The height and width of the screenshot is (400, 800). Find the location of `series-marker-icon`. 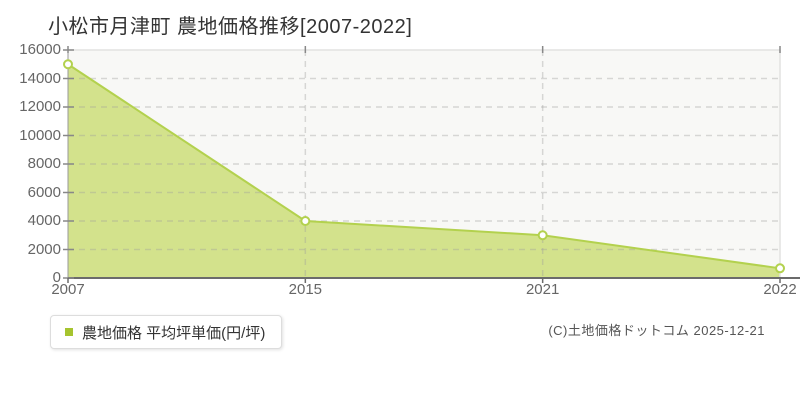

series-marker-icon is located at coordinates (69, 332).